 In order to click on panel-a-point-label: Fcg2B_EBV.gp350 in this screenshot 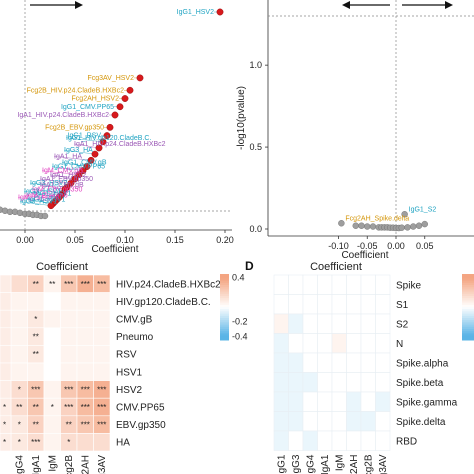, I will do `click(74, 127)`.